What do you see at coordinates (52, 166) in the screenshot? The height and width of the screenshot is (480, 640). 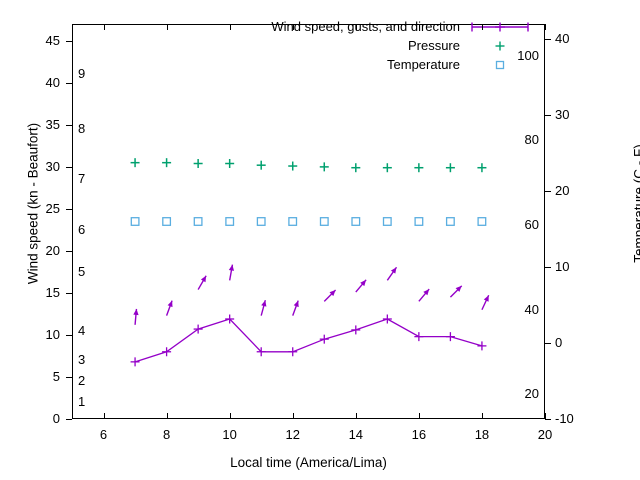 I see `y-tick-label-left: 30` at bounding box center [52, 166].